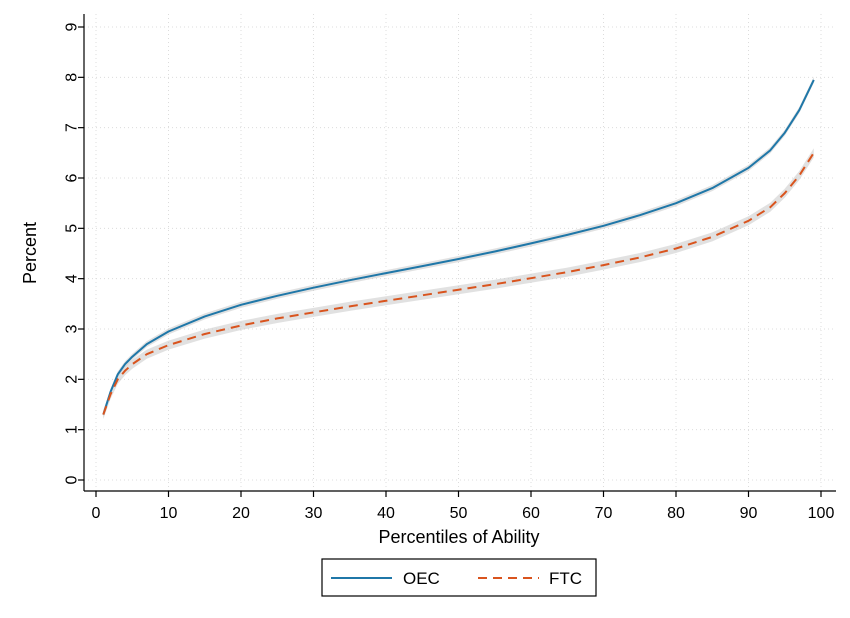 The height and width of the screenshot is (618, 850). What do you see at coordinates (421, 578) in the screenshot?
I see `legend-label-oec: OEC` at bounding box center [421, 578].